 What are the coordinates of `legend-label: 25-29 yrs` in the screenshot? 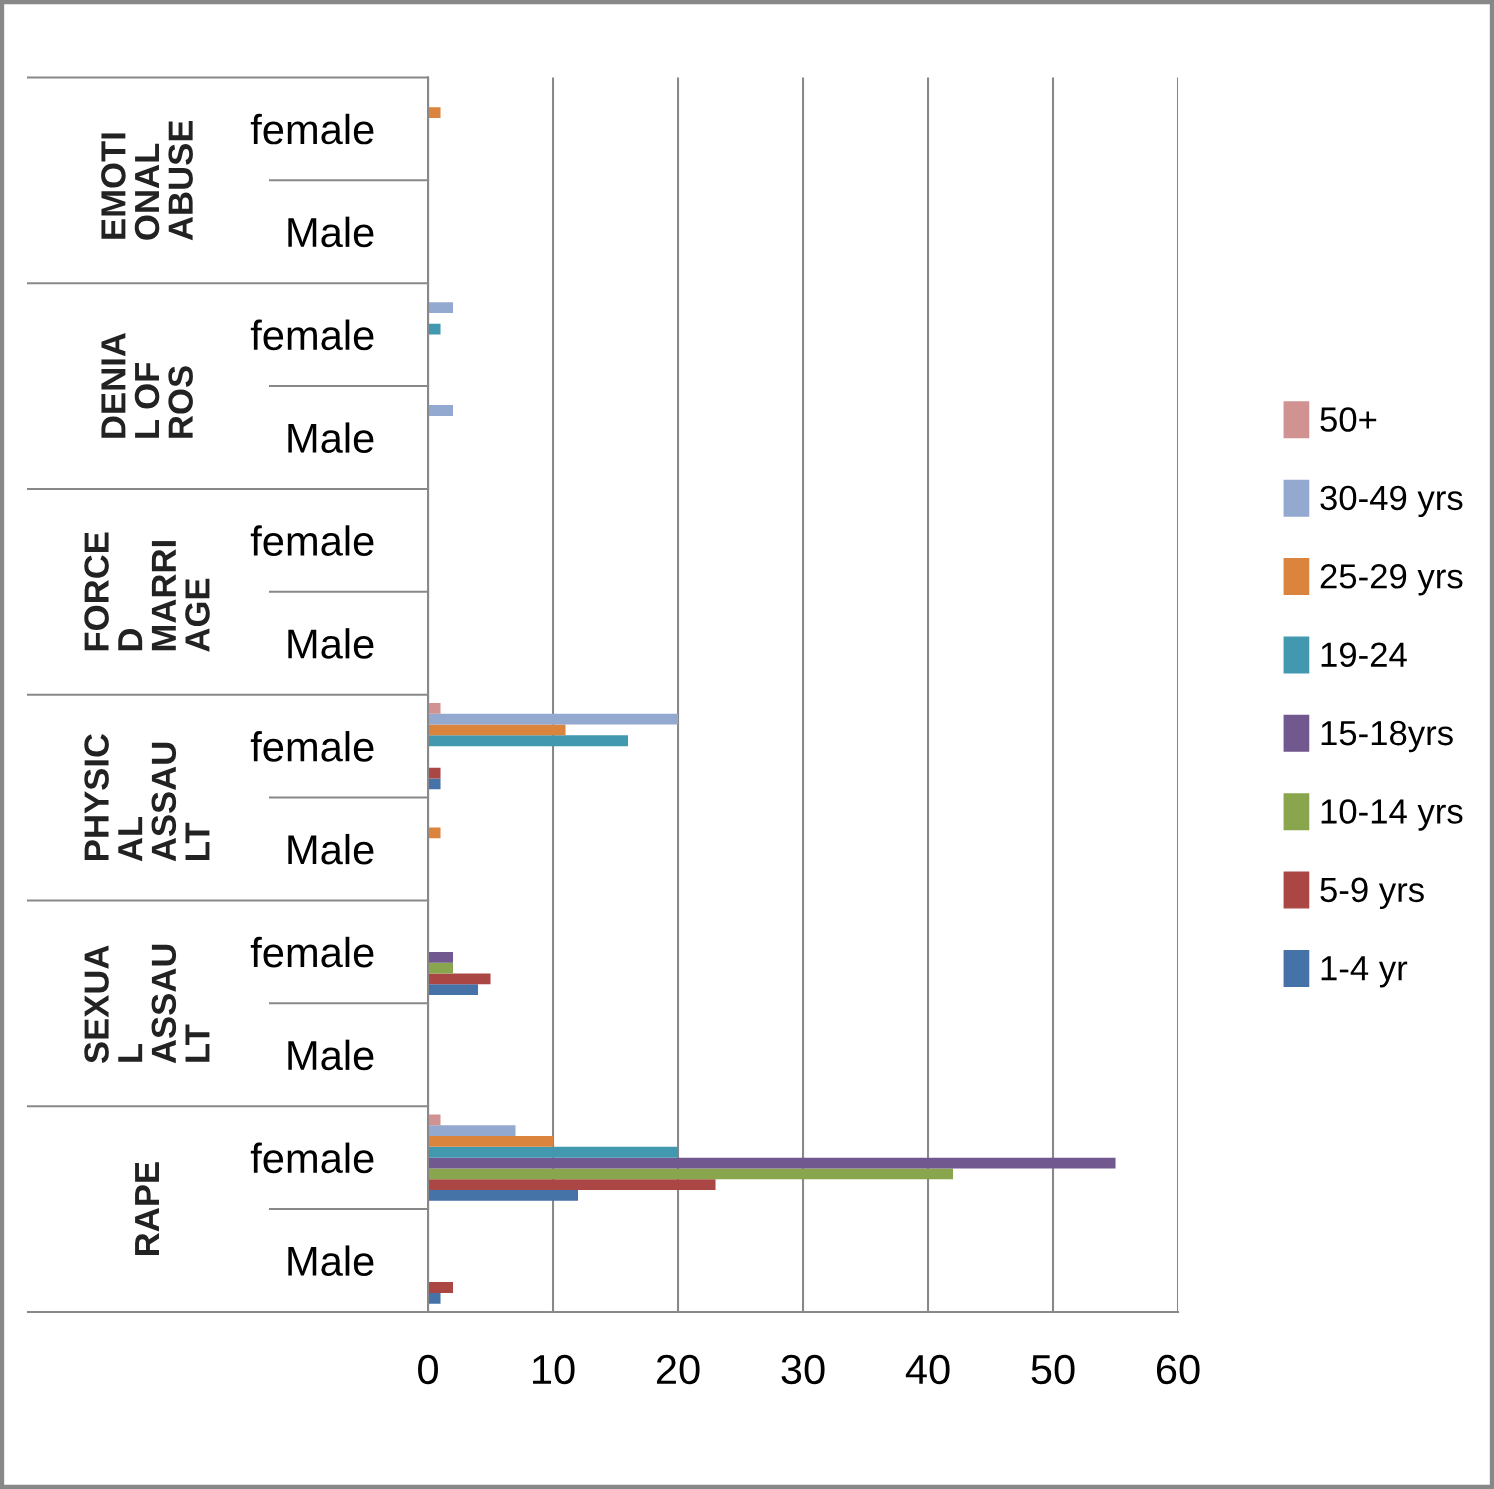 It's located at (1391, 580).